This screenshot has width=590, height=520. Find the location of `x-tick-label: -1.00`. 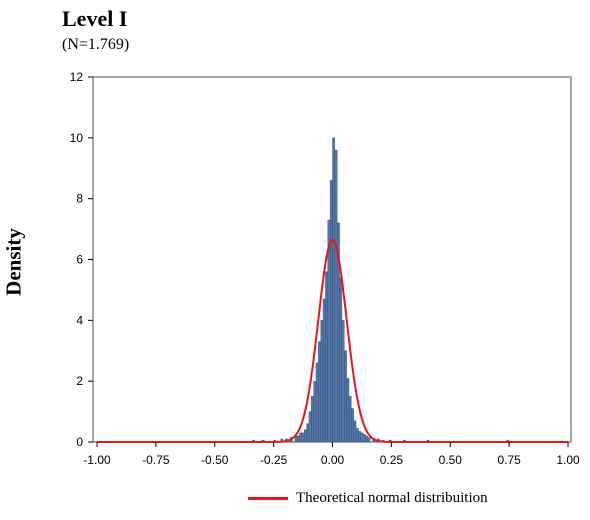

x-tick-label: -1.00 is located at coordinates (97, 460).